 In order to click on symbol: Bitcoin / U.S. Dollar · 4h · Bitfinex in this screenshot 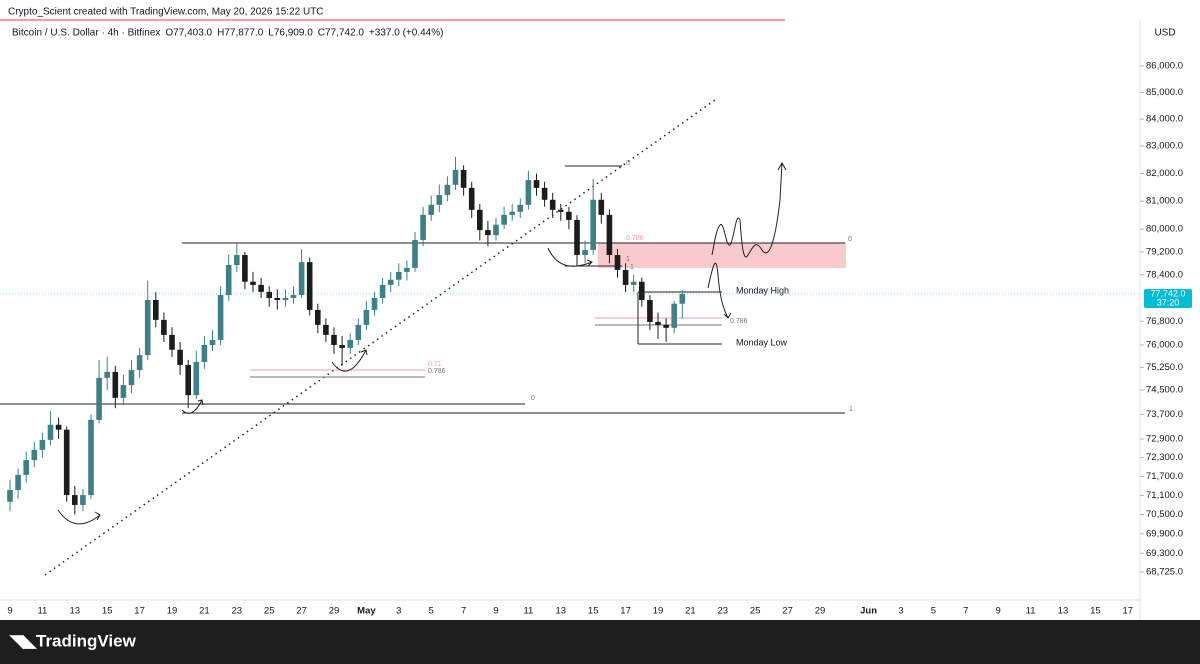, I will do `click(86, 33)`.